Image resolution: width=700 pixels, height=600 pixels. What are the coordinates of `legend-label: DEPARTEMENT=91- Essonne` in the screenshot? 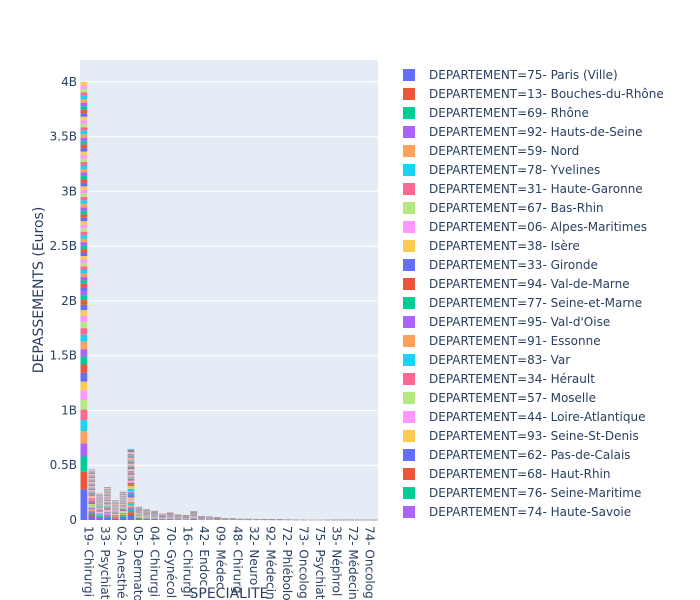 It's located at (515, 341).